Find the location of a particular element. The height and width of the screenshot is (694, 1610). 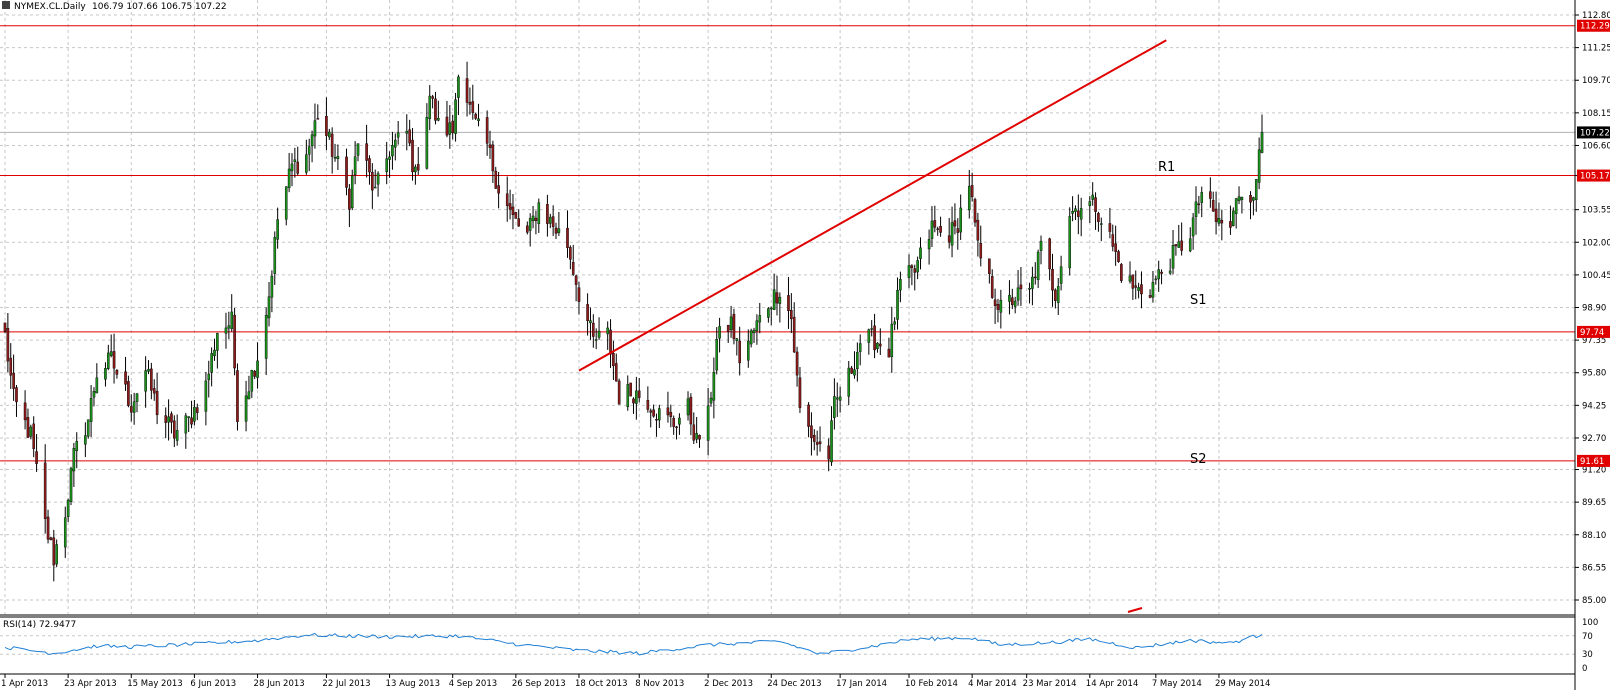

price-tick-label: 85.00 is located at coordinates (1594, 601).